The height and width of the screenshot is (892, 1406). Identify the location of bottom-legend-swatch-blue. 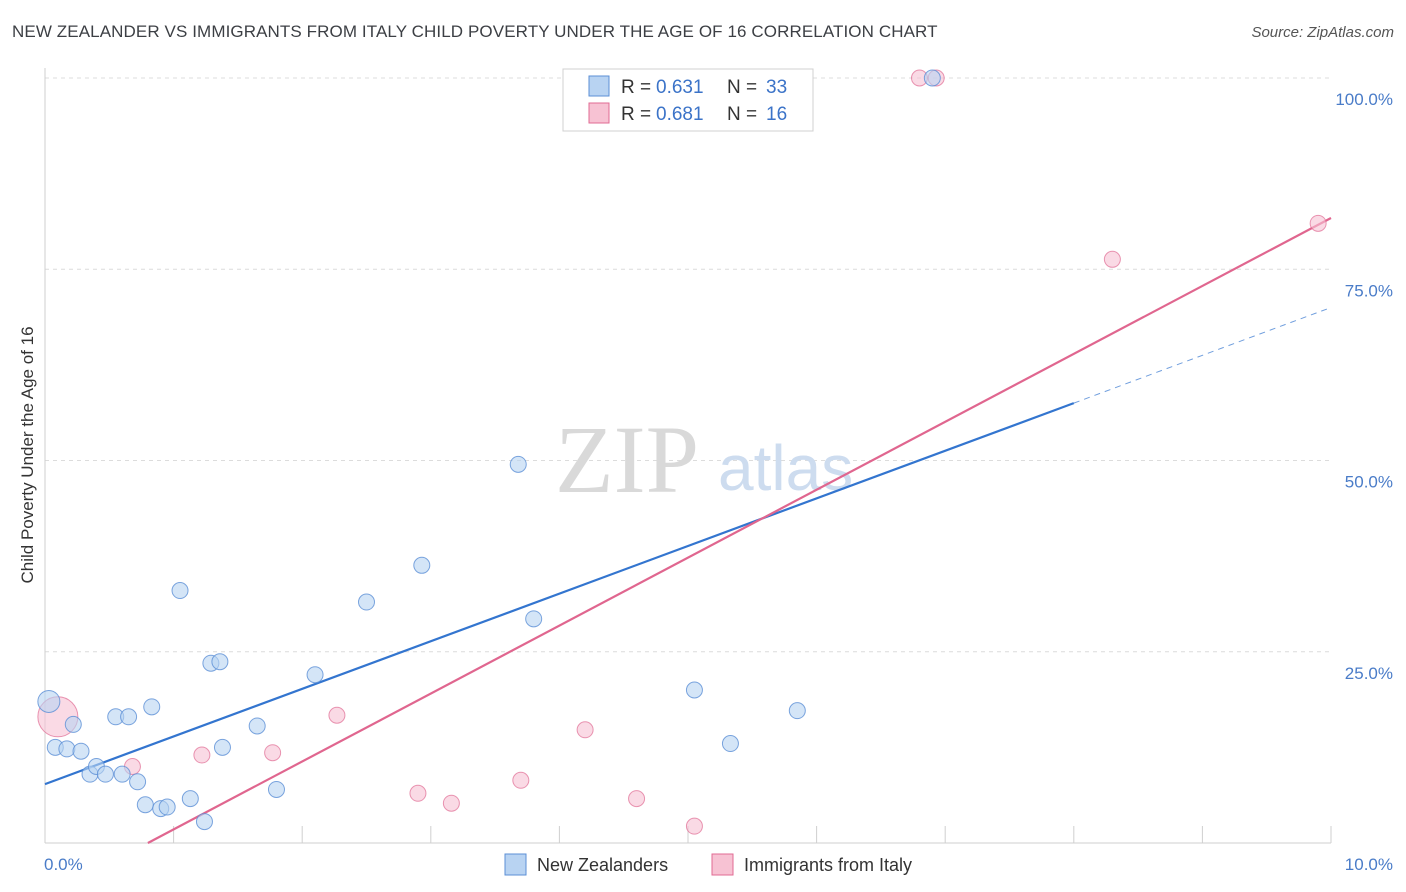
(515, 864).